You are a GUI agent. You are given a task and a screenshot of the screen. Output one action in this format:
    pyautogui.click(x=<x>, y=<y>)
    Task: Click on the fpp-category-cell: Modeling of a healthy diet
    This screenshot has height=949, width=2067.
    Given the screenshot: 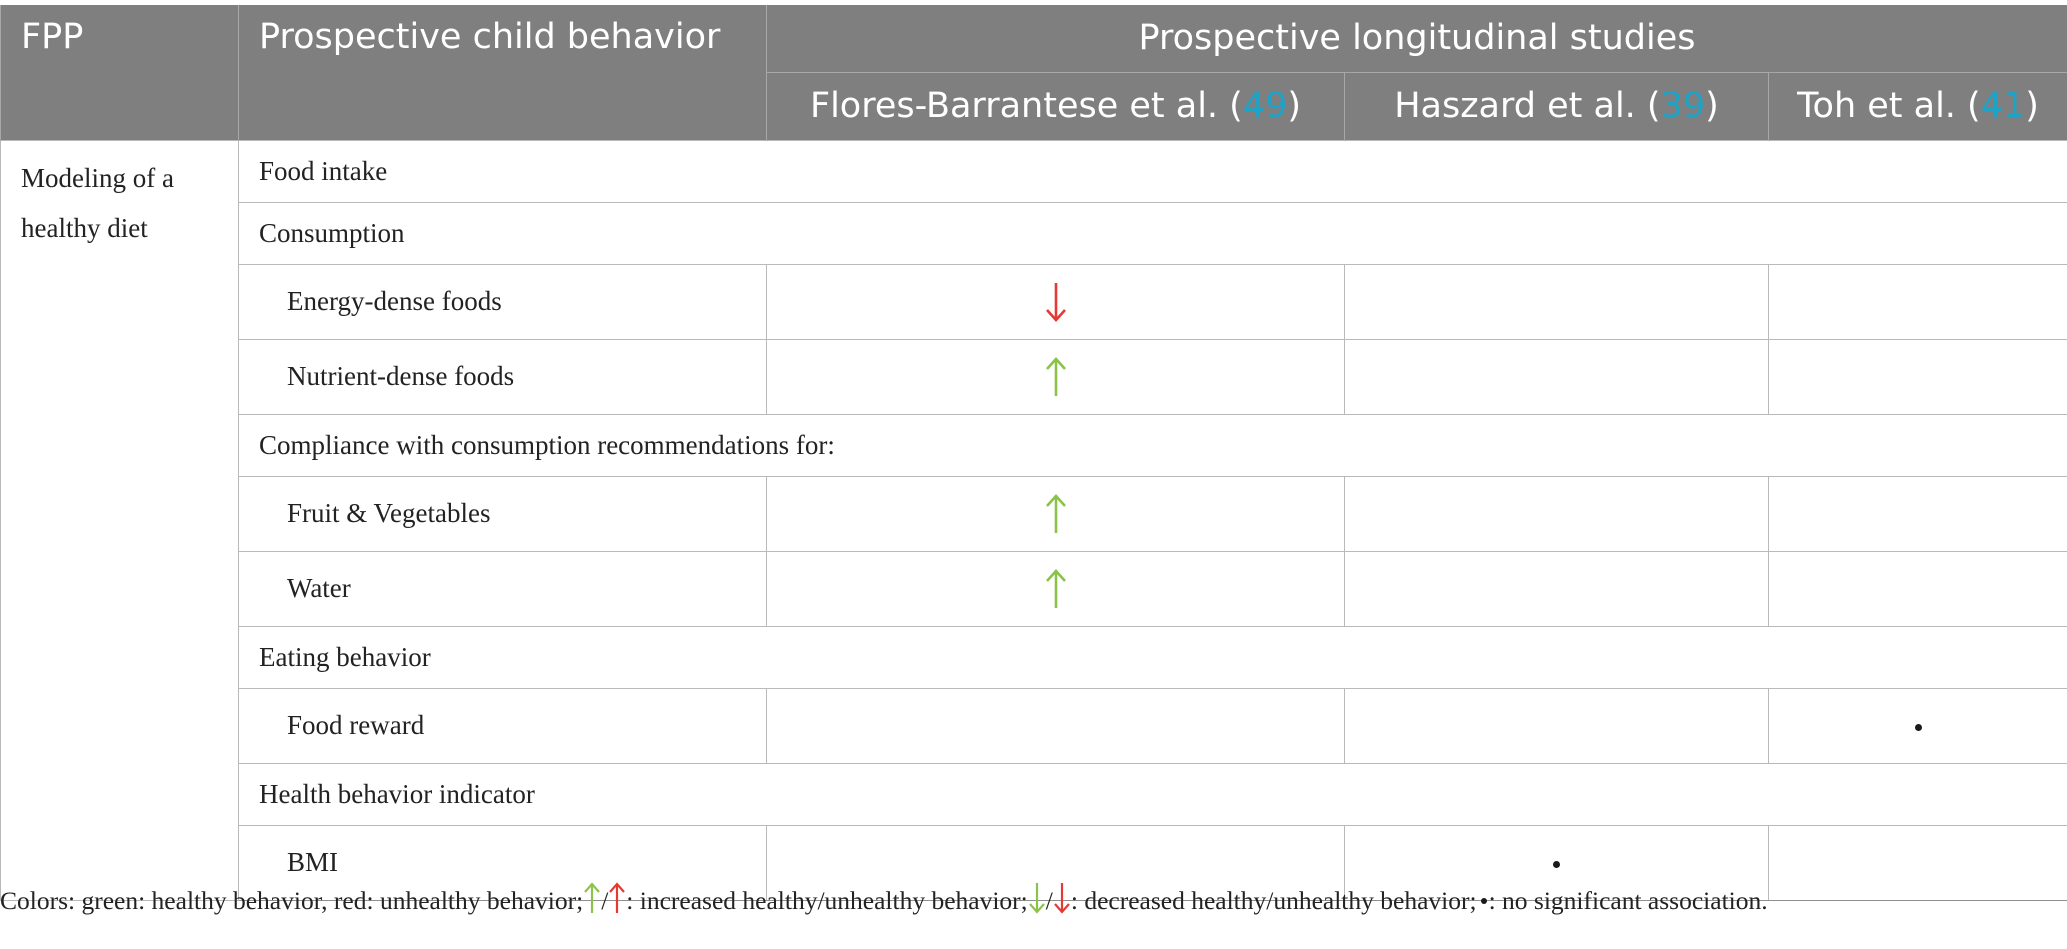 What is the action you would take?
    pyautogui.click(x=119, y=520)
    